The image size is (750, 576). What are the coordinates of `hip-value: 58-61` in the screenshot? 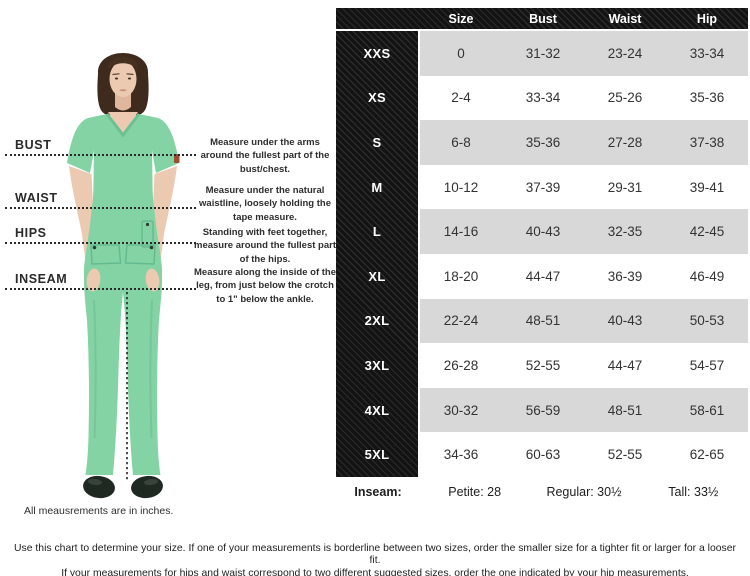 It's located at (707, 410).